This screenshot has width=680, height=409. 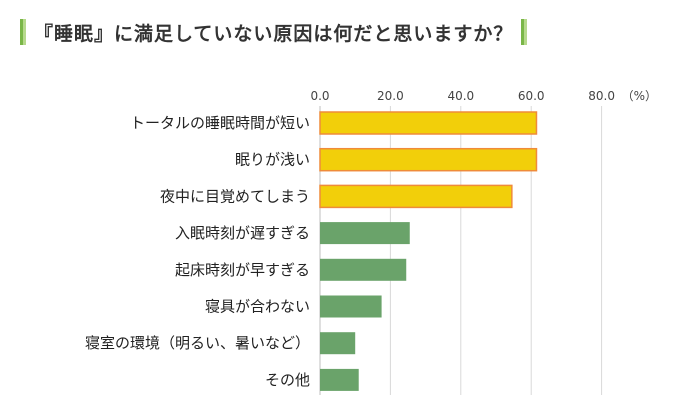 I want to click on chart-title-row: 『睡眠』に満足していない原因は何だと思いますか？, so click(x=274, y=32).